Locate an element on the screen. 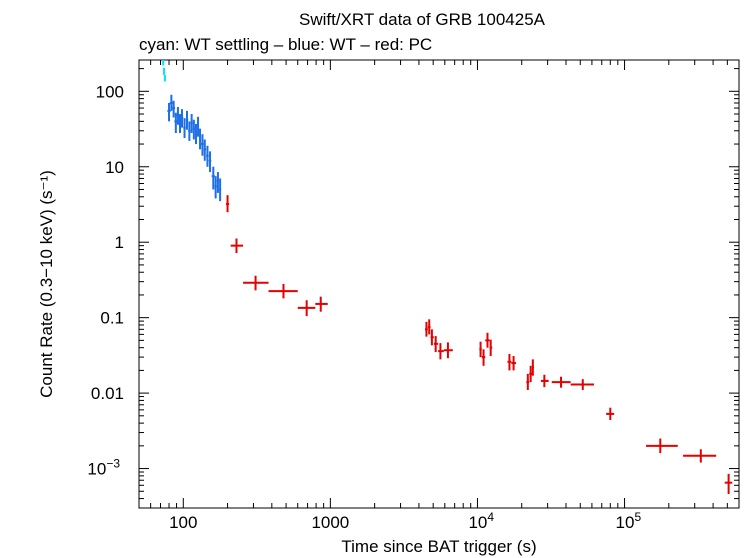 The width and height of the screenshot is (746, 558). y-tick-label: 100 is located at coordinates (110, 91).